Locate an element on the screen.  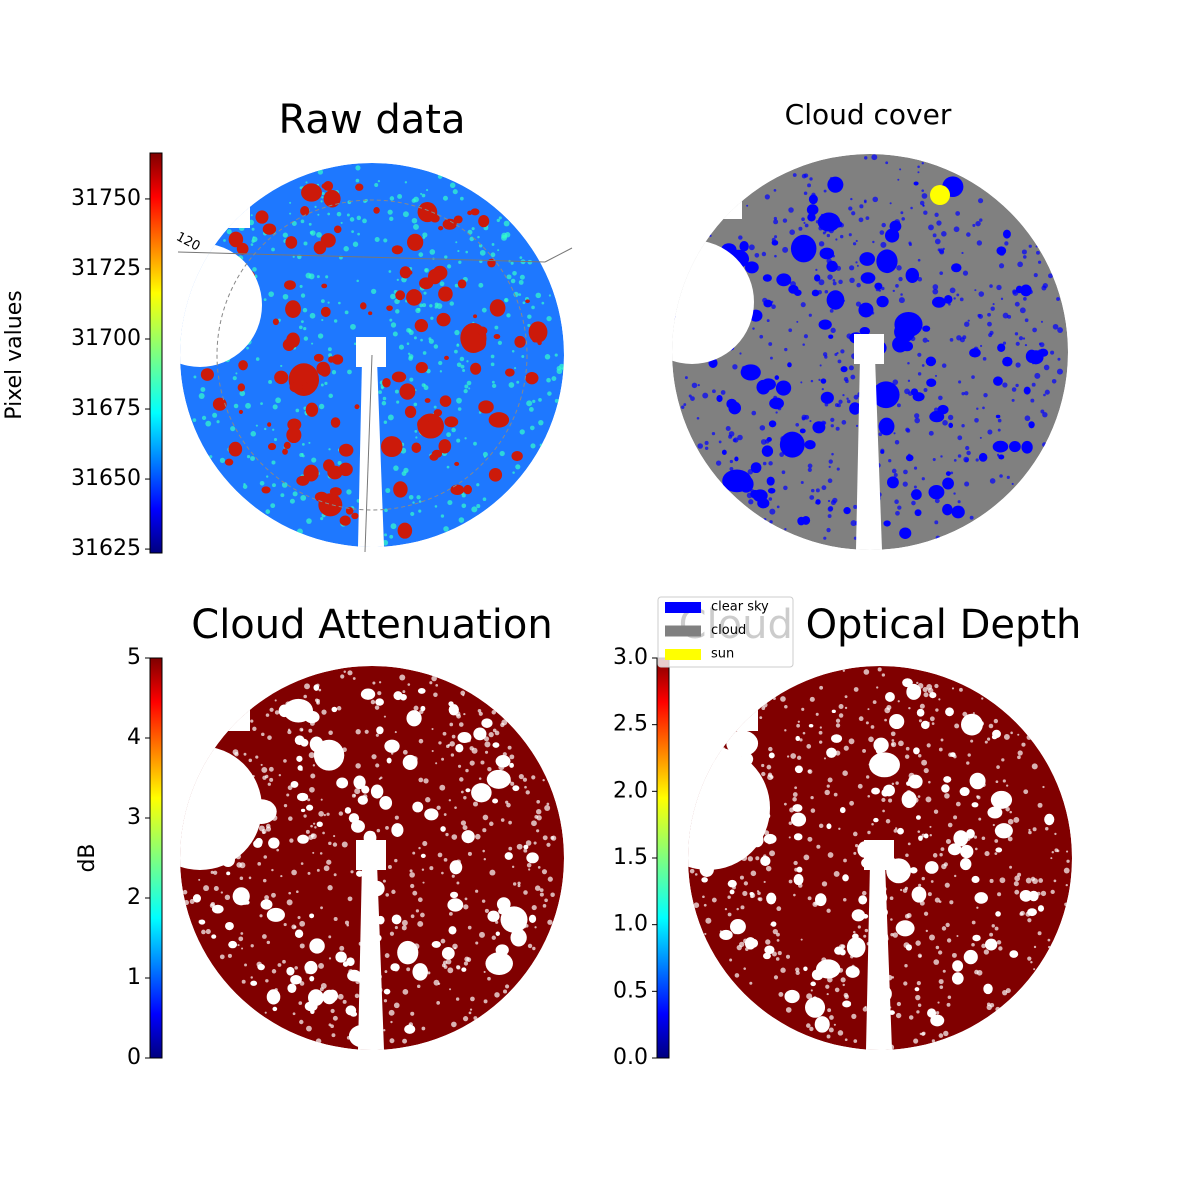
pole-mask is located at coordinates (371, 453).